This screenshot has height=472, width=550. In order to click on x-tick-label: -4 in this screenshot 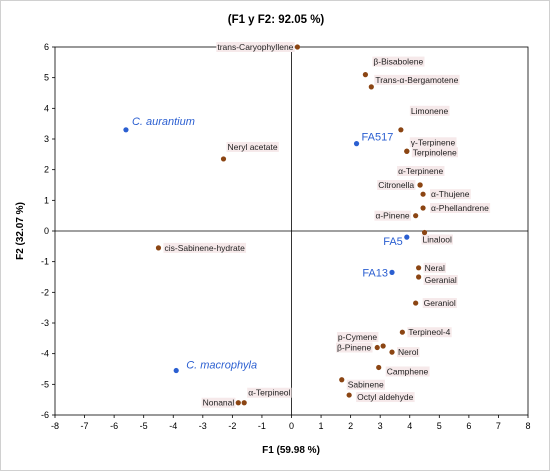, I will do `click(173, 426)`.